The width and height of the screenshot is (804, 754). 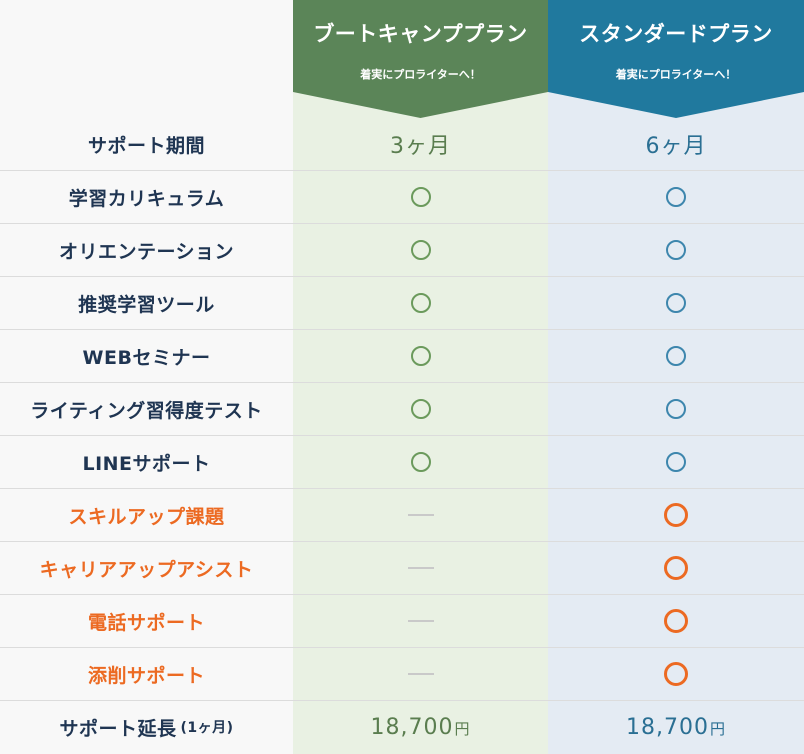 I want to click on bootcamp-plan-name: ブートキャンププラン, so click(x=420, y=33).